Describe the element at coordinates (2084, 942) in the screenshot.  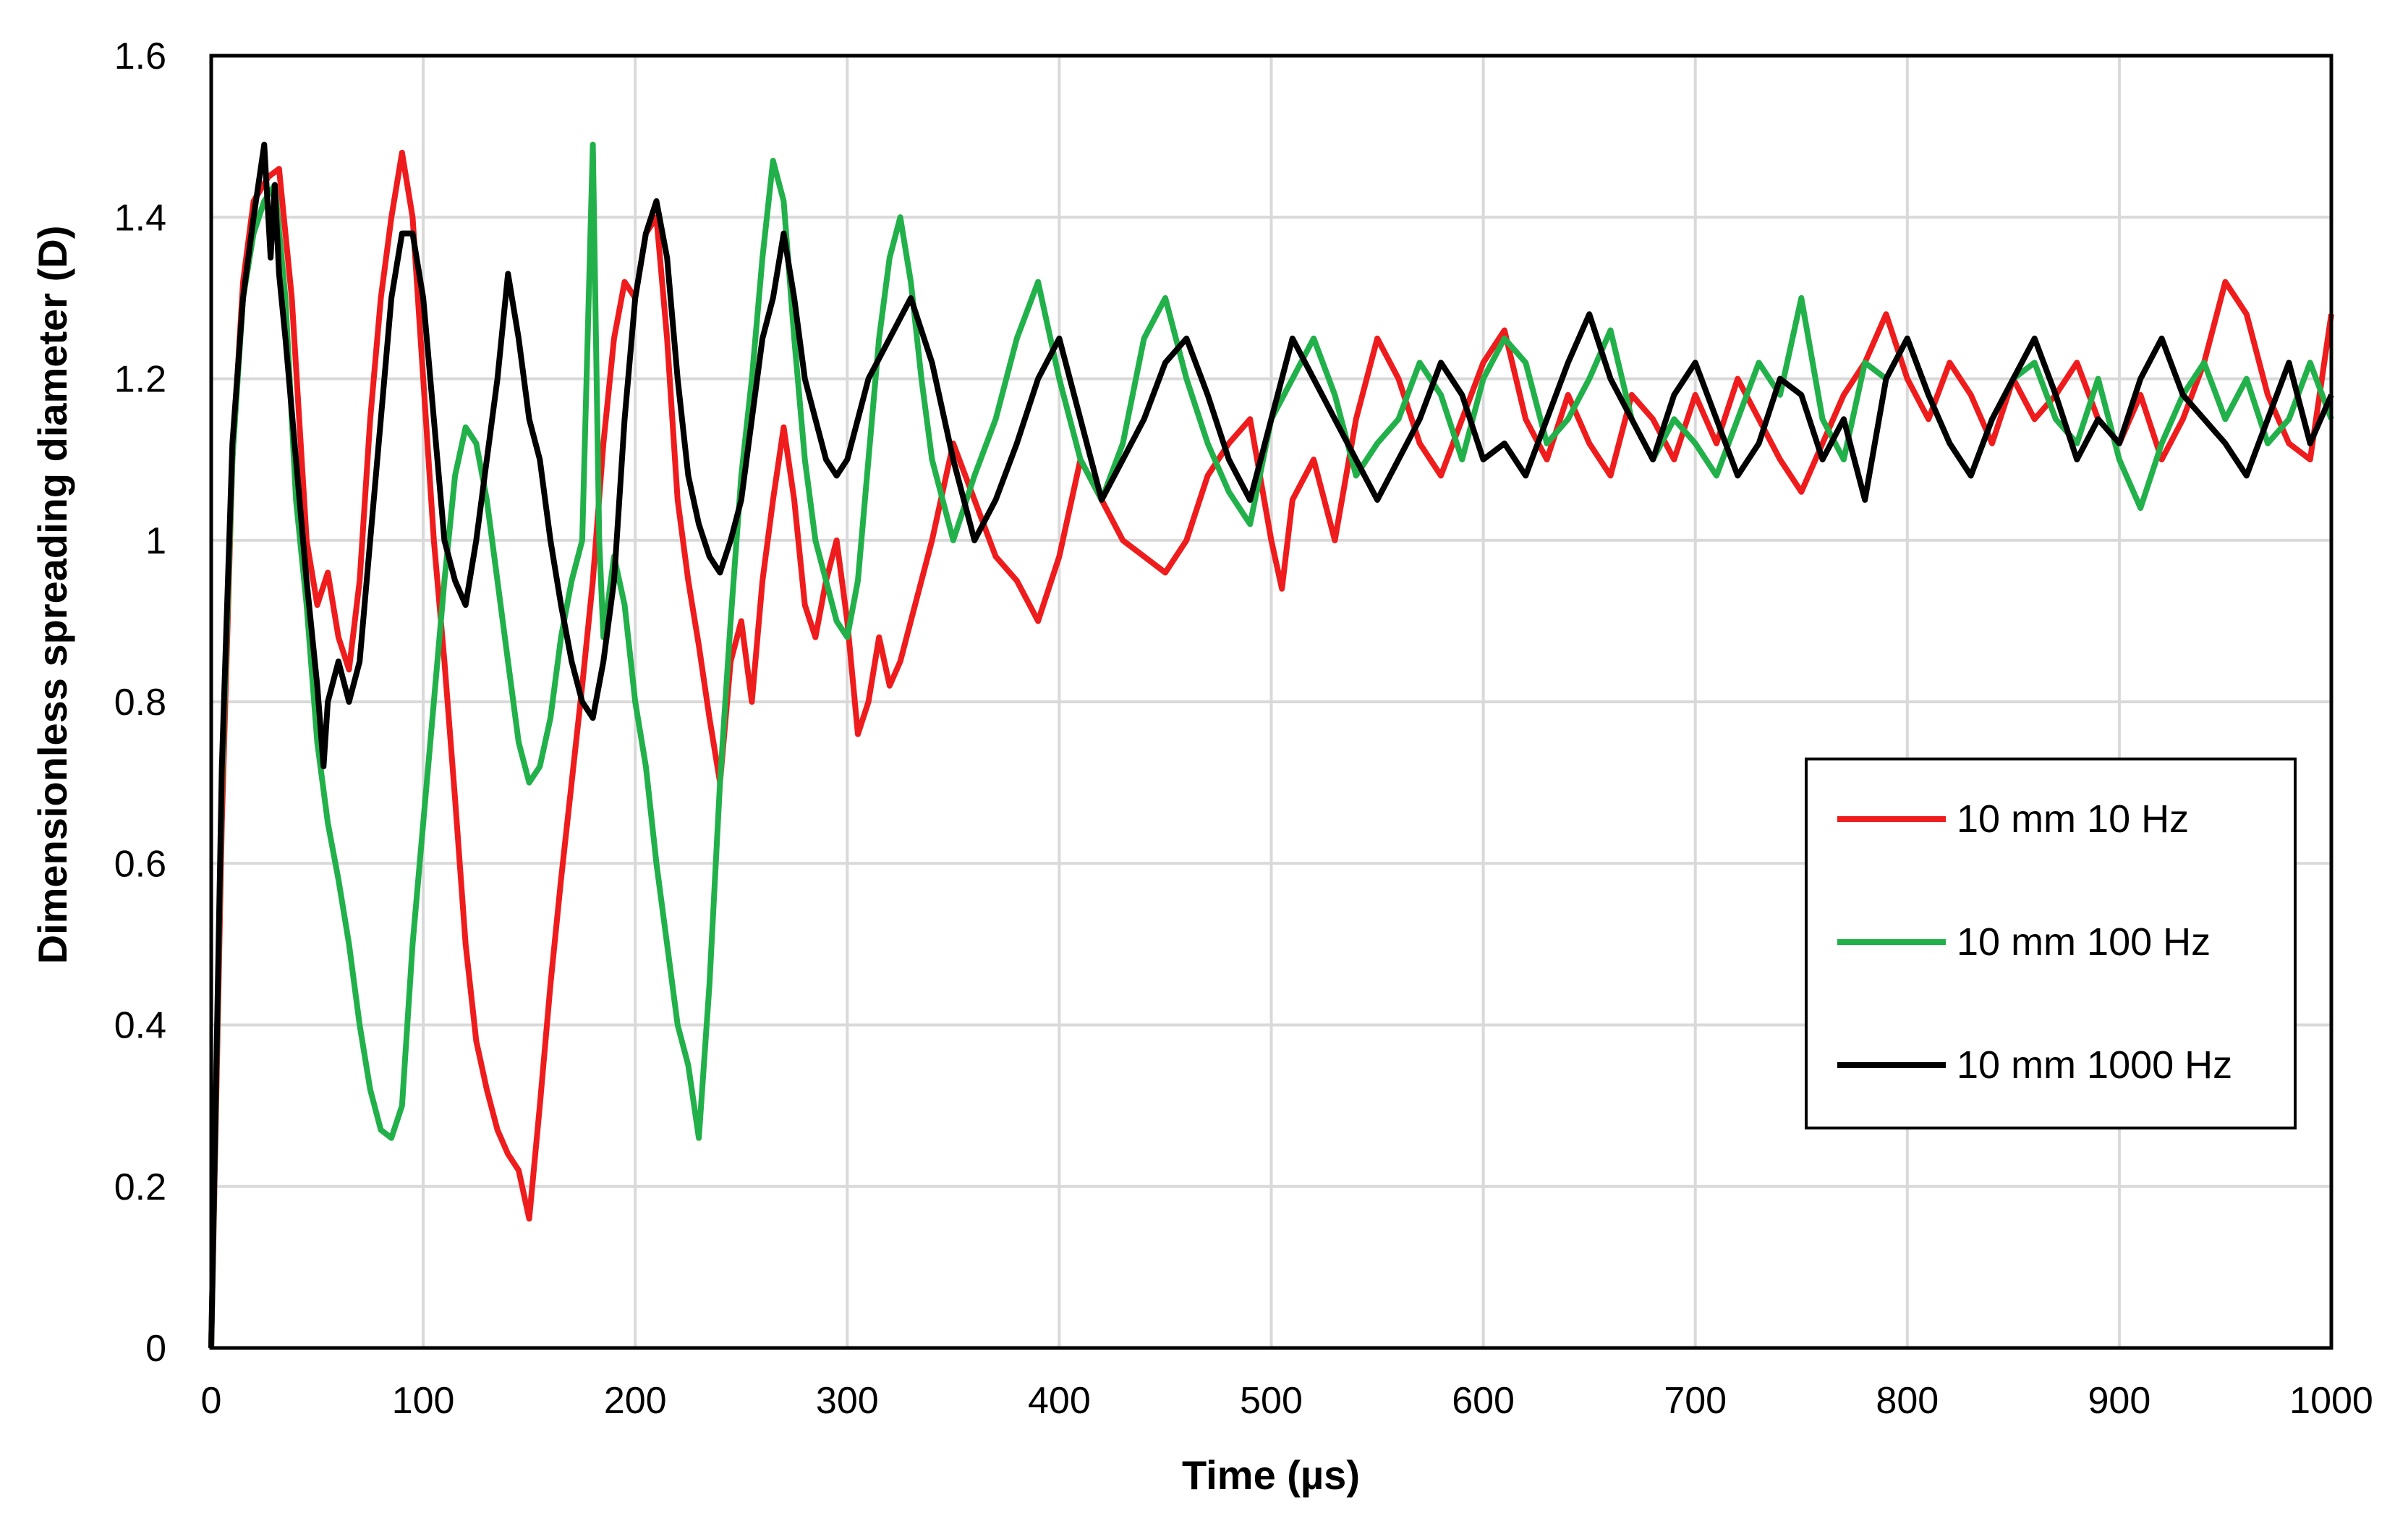
I see `legend-label-series-2: 10 mm 100 Hz` at that location.